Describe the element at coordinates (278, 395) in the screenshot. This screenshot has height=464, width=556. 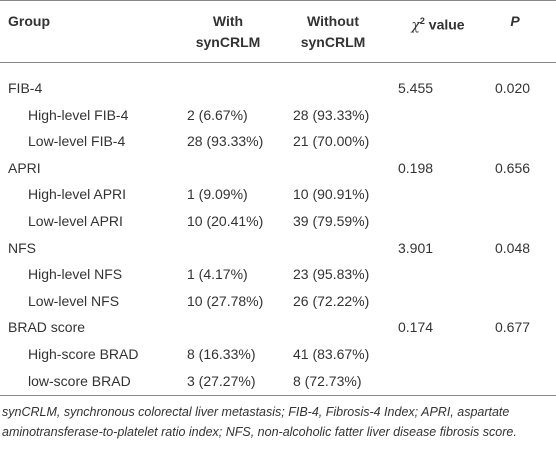
I see `bottom-rule` at that location.